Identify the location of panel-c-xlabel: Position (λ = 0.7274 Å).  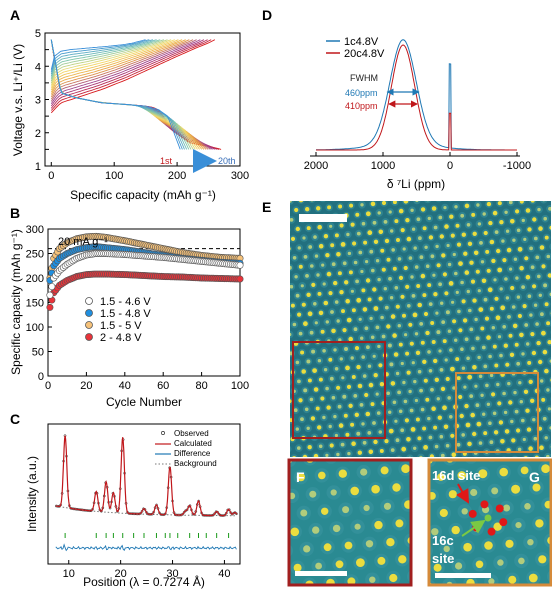
(144, 581).